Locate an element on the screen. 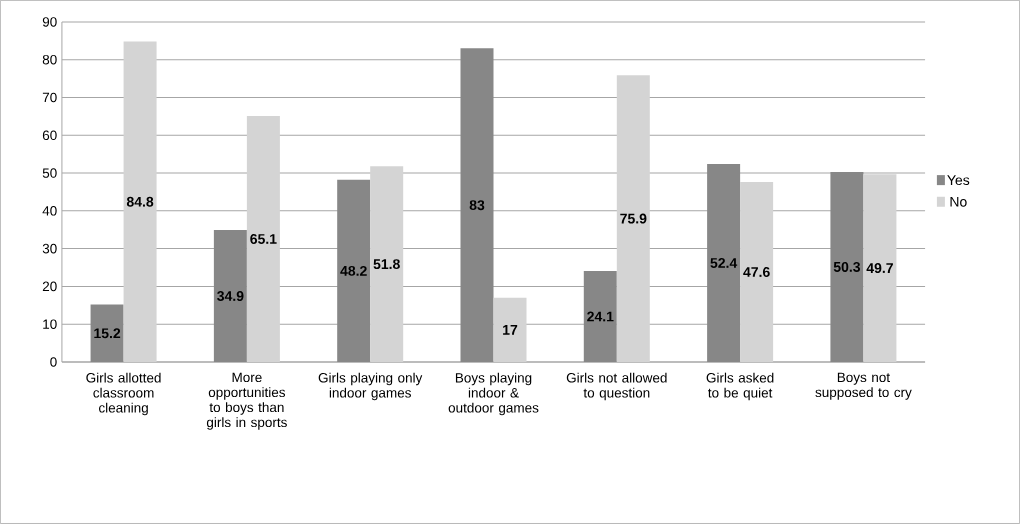 Image resolution: width=1020 pixels, height=524 pixels. y-tick-label: 0 is located at coordinates (53, 362).